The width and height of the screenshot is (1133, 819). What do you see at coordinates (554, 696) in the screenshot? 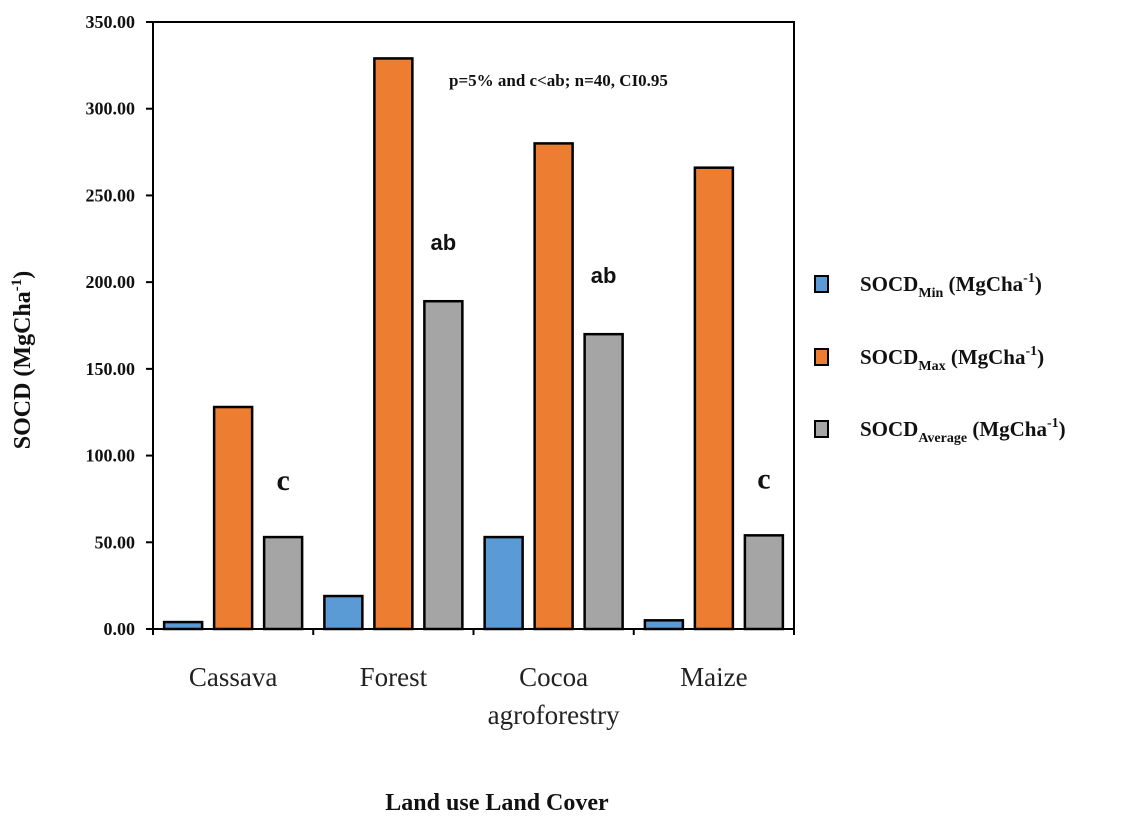
I see `x-tick-label: Cocoa agroforestry` at bounding box center [554, 696].